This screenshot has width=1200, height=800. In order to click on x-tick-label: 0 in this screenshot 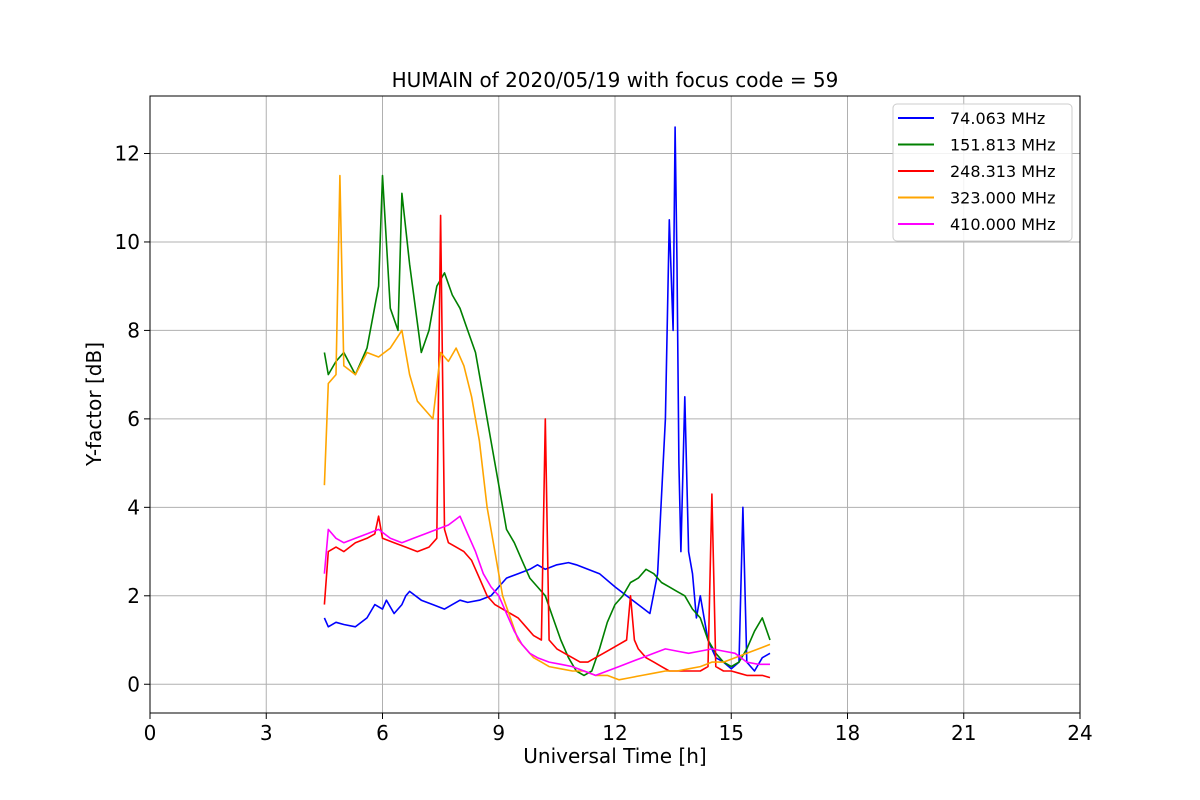, I will do `click(150, 733)`.